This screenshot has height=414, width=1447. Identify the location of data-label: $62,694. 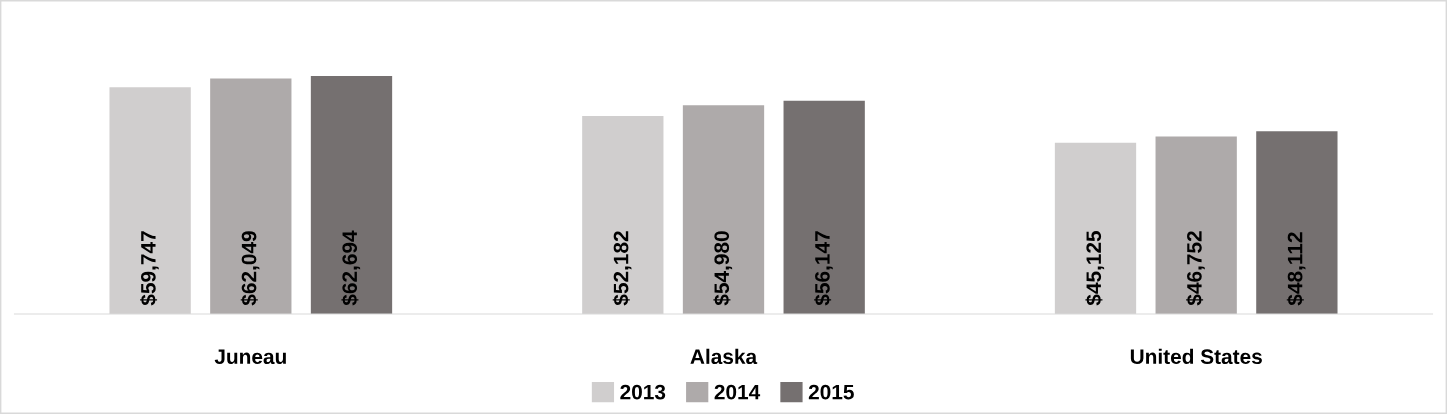
(351, 268).